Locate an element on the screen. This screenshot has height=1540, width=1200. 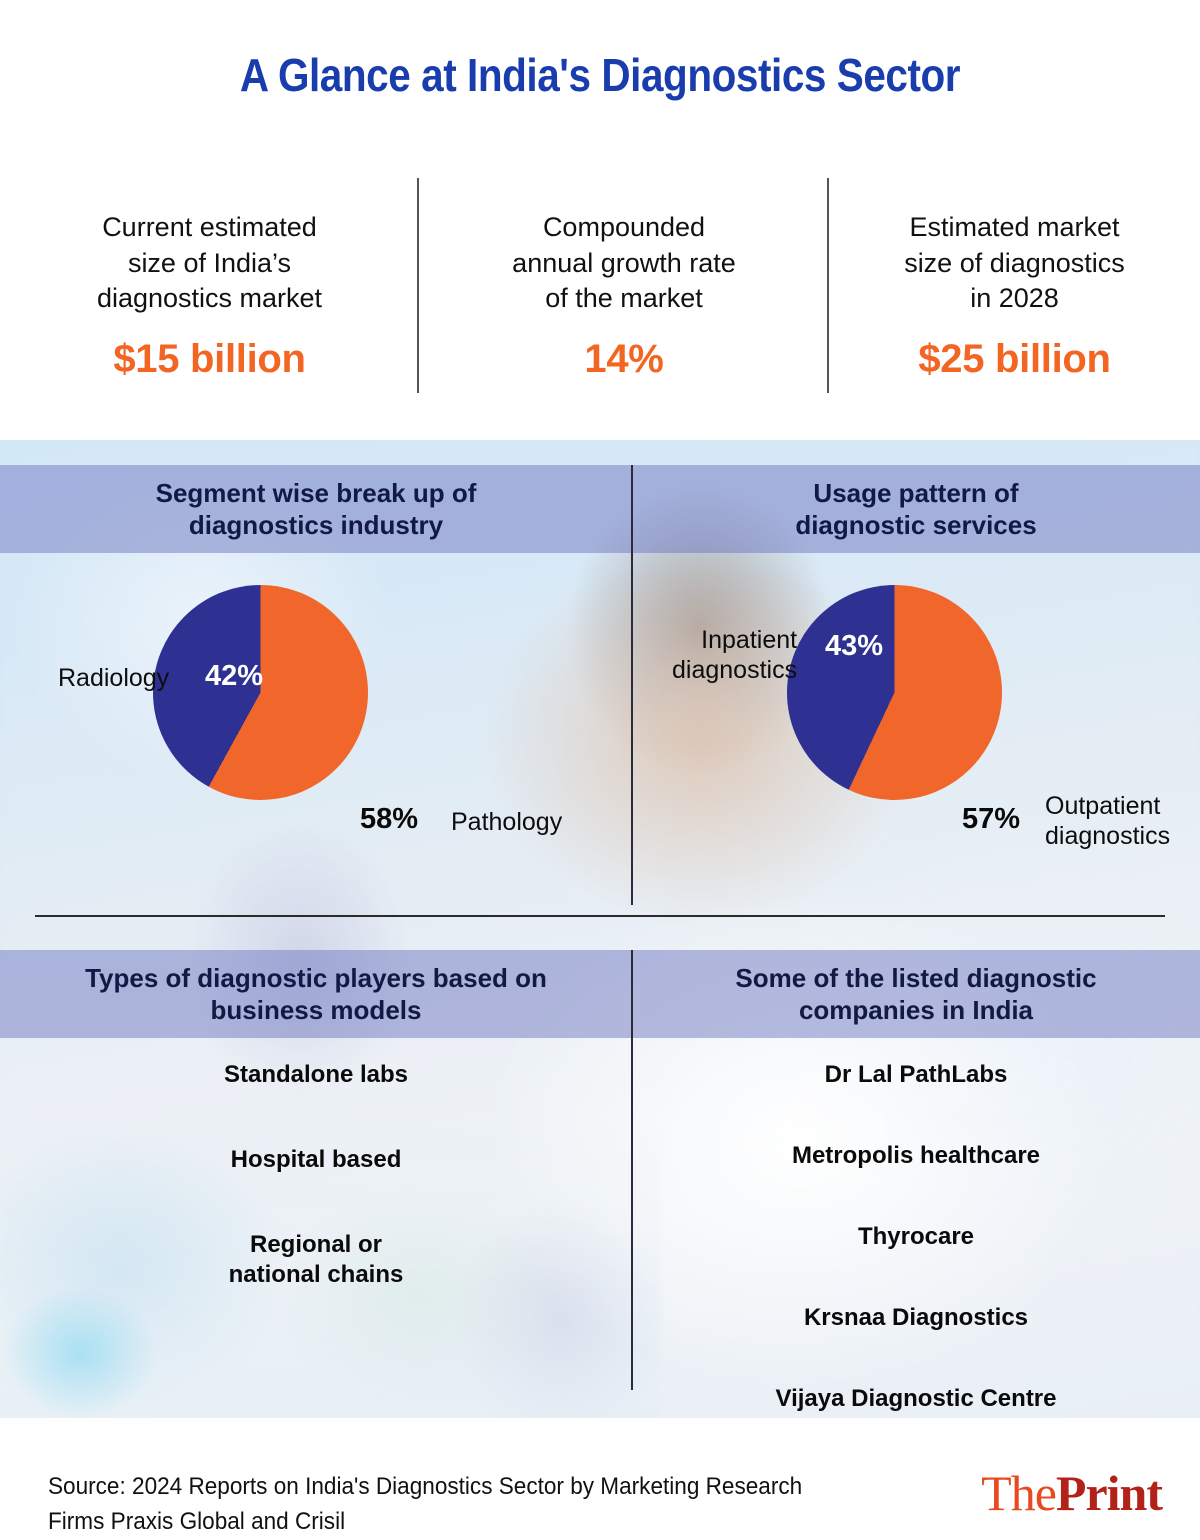
pie-label-inpatient: Inpatient diagnostics is located at coordinates (735, 655).